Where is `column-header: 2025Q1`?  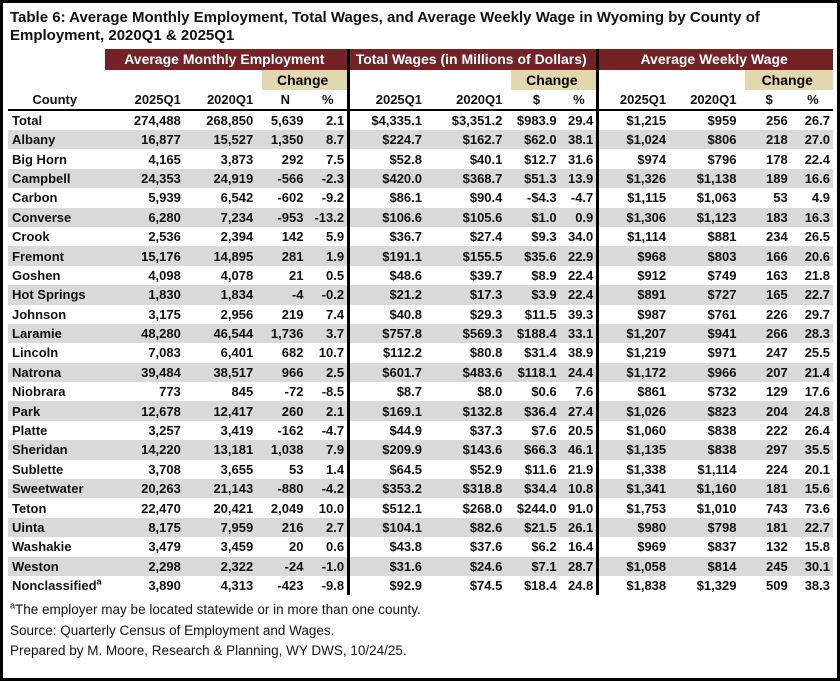 column-header: 2025Q1 is located at coordinates (147, 100).